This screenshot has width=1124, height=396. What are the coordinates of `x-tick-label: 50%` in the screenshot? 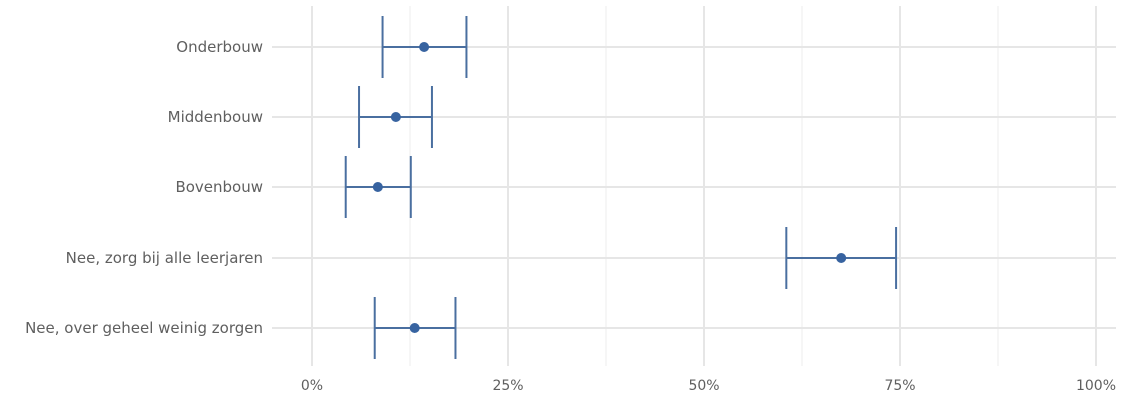 It's located at (703, 386).